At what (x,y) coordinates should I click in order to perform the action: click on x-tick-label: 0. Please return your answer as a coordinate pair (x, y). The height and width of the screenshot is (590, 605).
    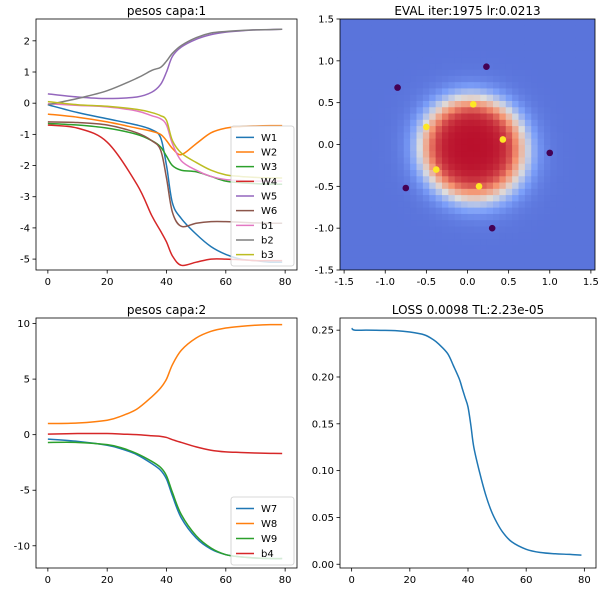
    Looking at the image, I should click on (48, 580).